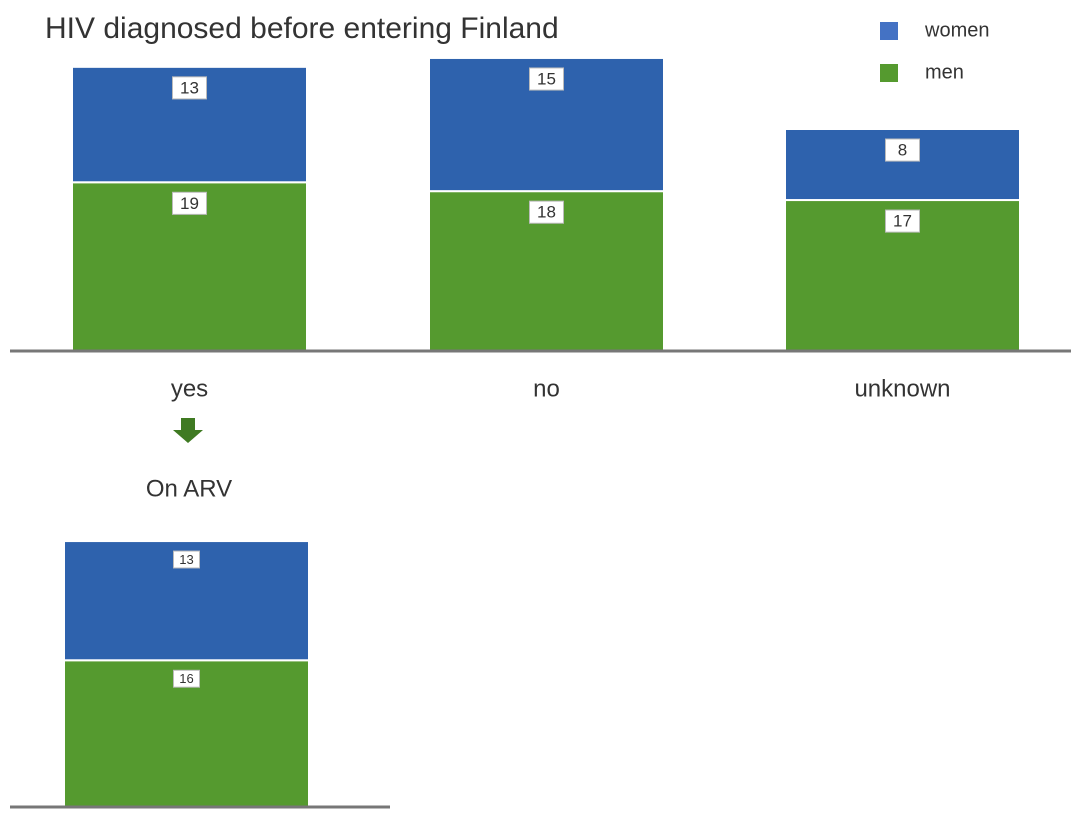  What do you see at coordinates (944, 72) in the screenshot?
I see `legend-label: men` at bounding box center [944, 72].